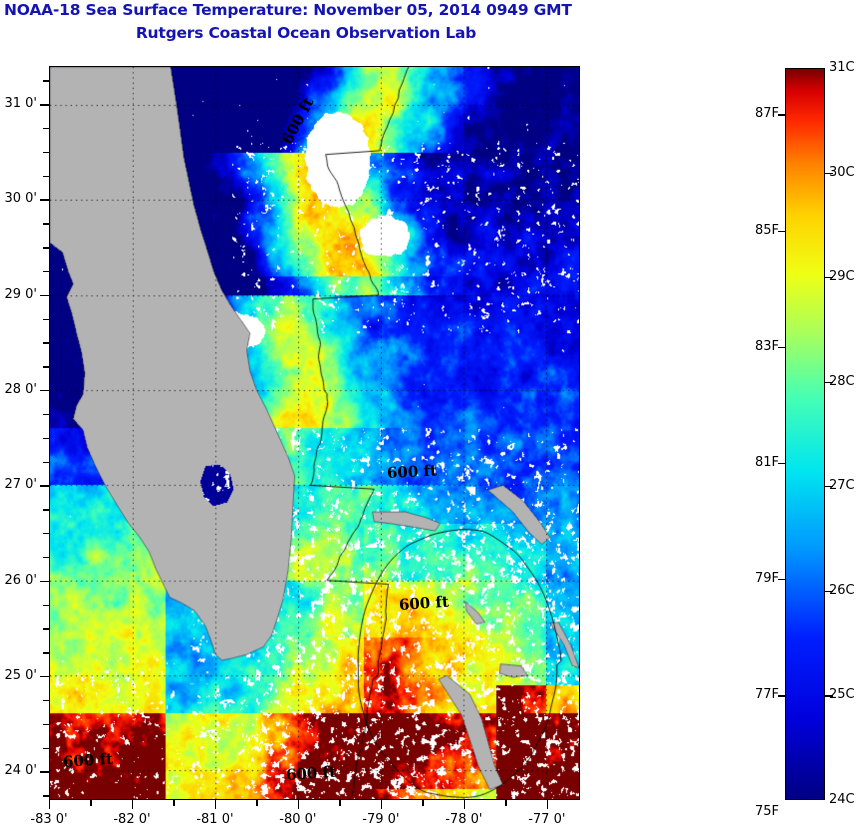 This screenshot has width=865, height=832. I want to click on y-axis-label: 30 0', so click(20, 199).